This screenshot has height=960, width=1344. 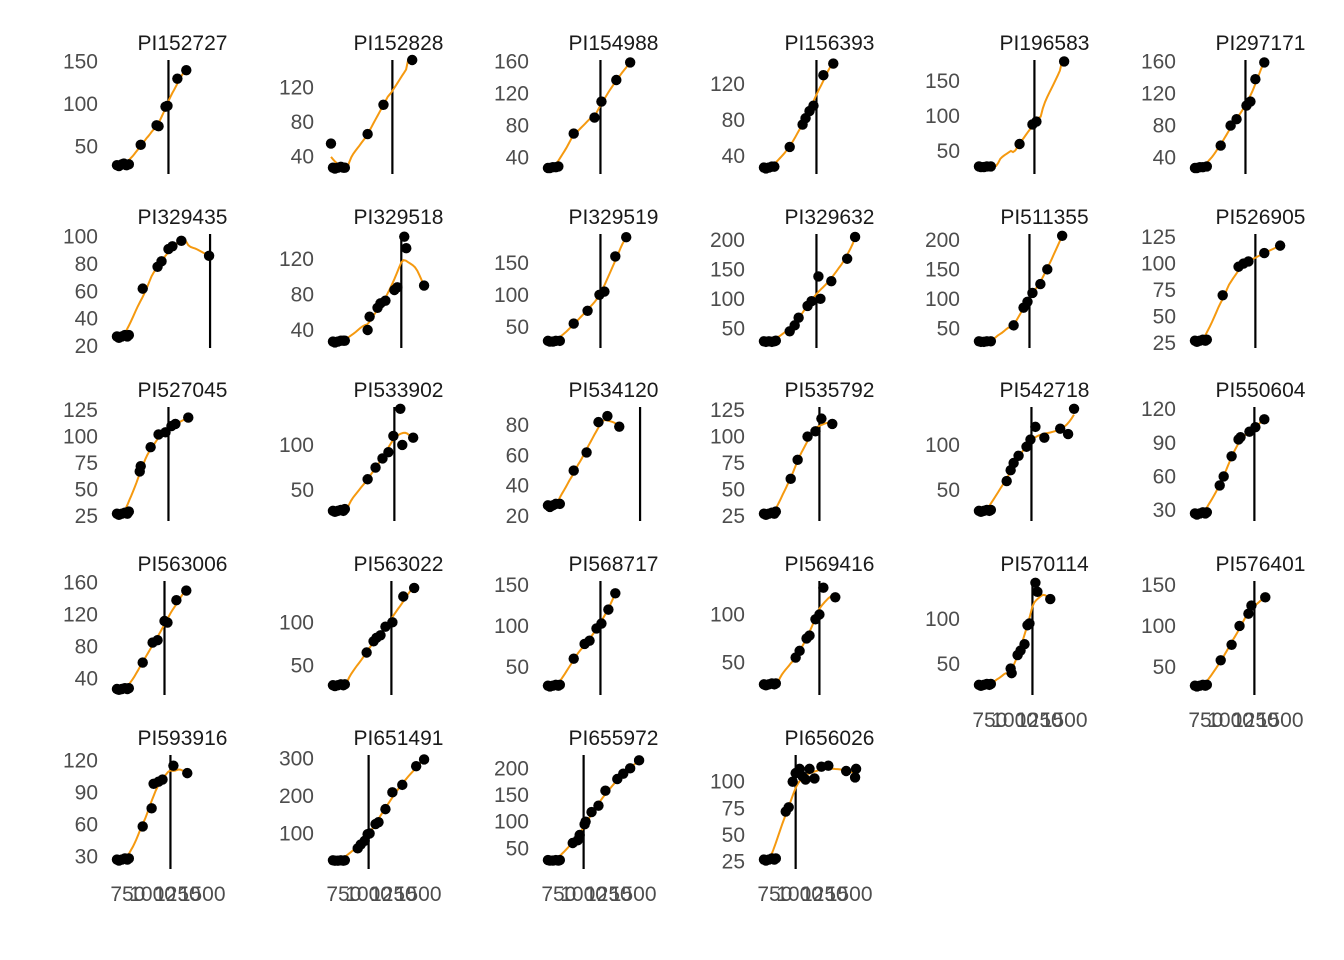 I want to click on x-tick-label: 1250, so click(x=608, y=894).